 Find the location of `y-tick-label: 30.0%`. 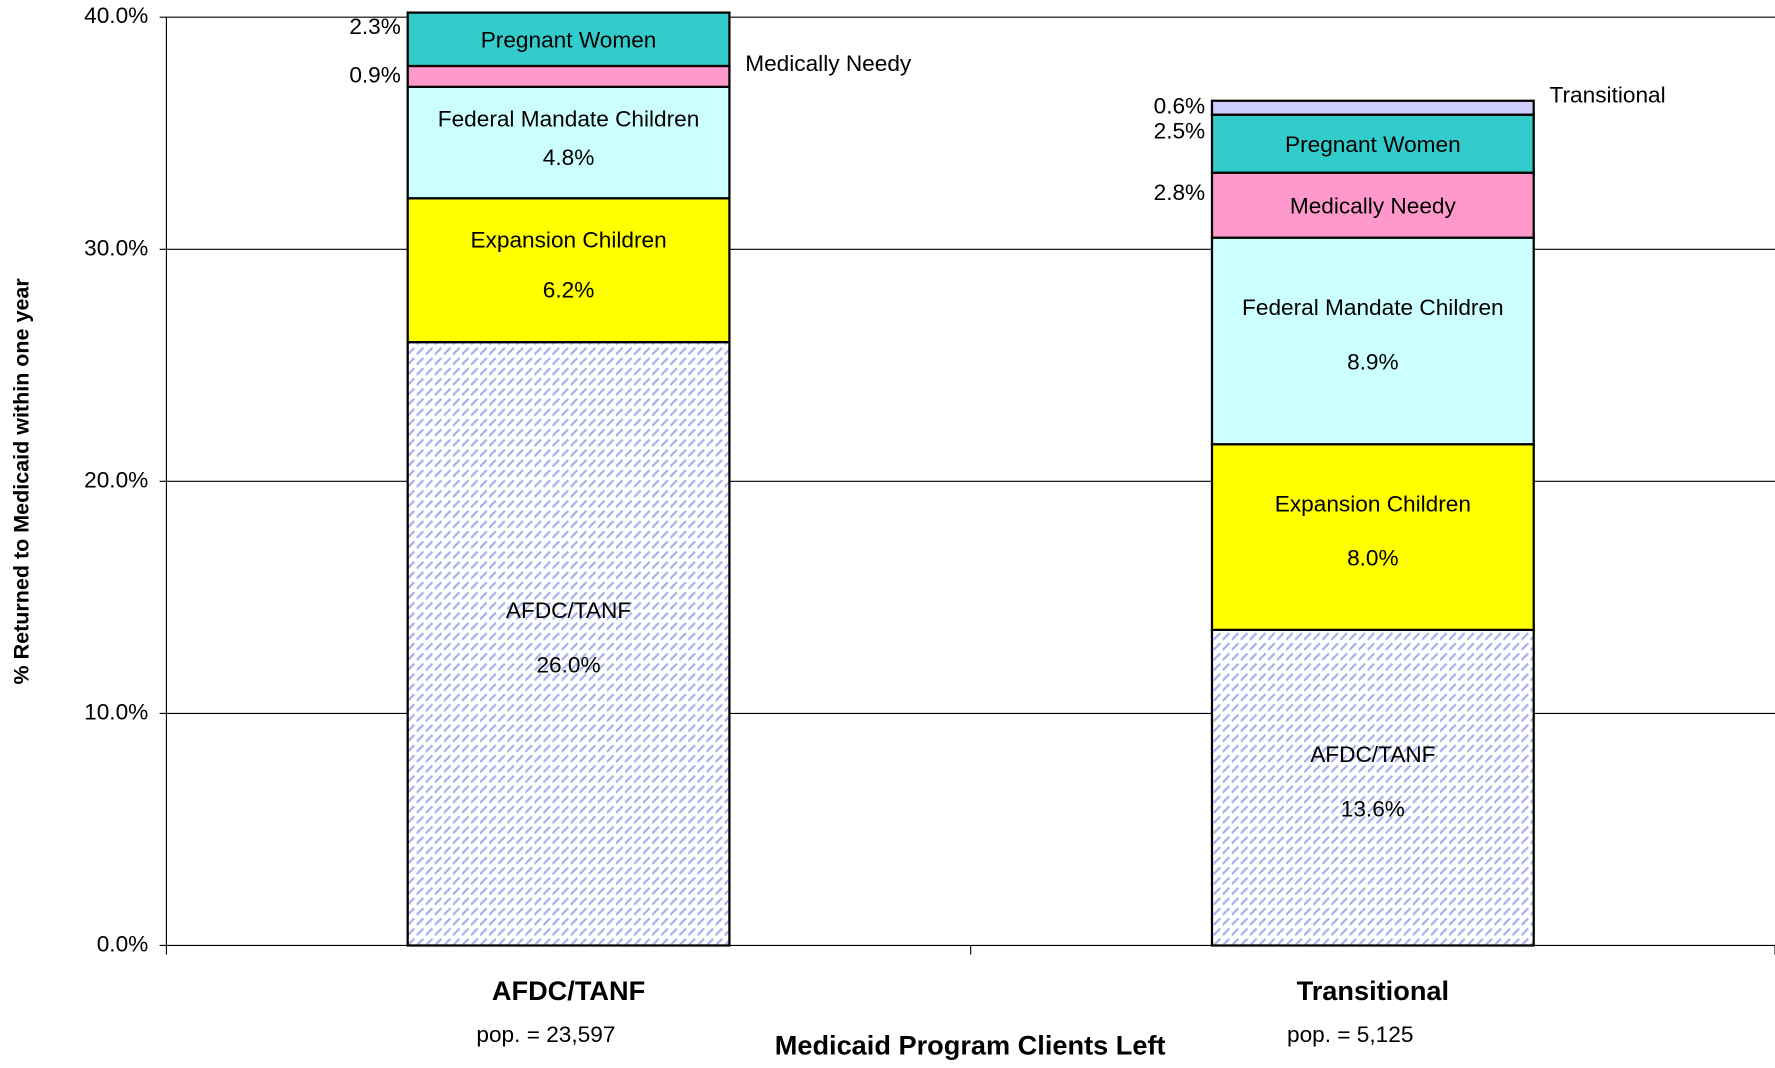

y-tick-label: 30.0% is located at coordinates (116, 247).